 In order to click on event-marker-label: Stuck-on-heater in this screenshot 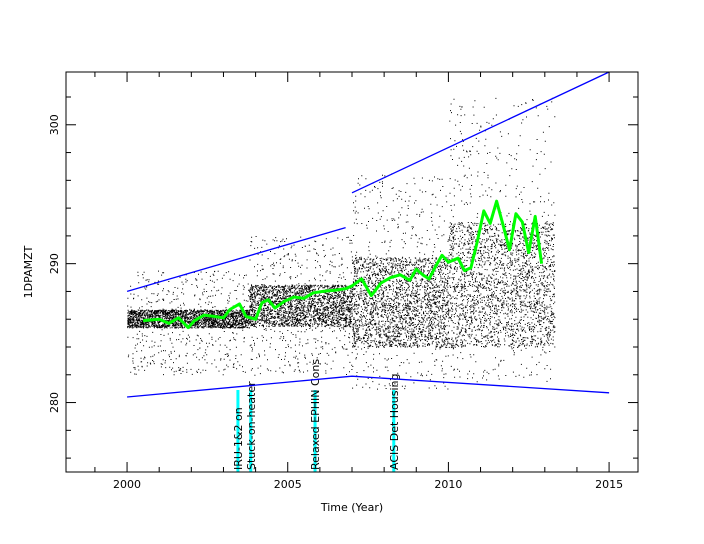, I will do `click(251, 425)`.